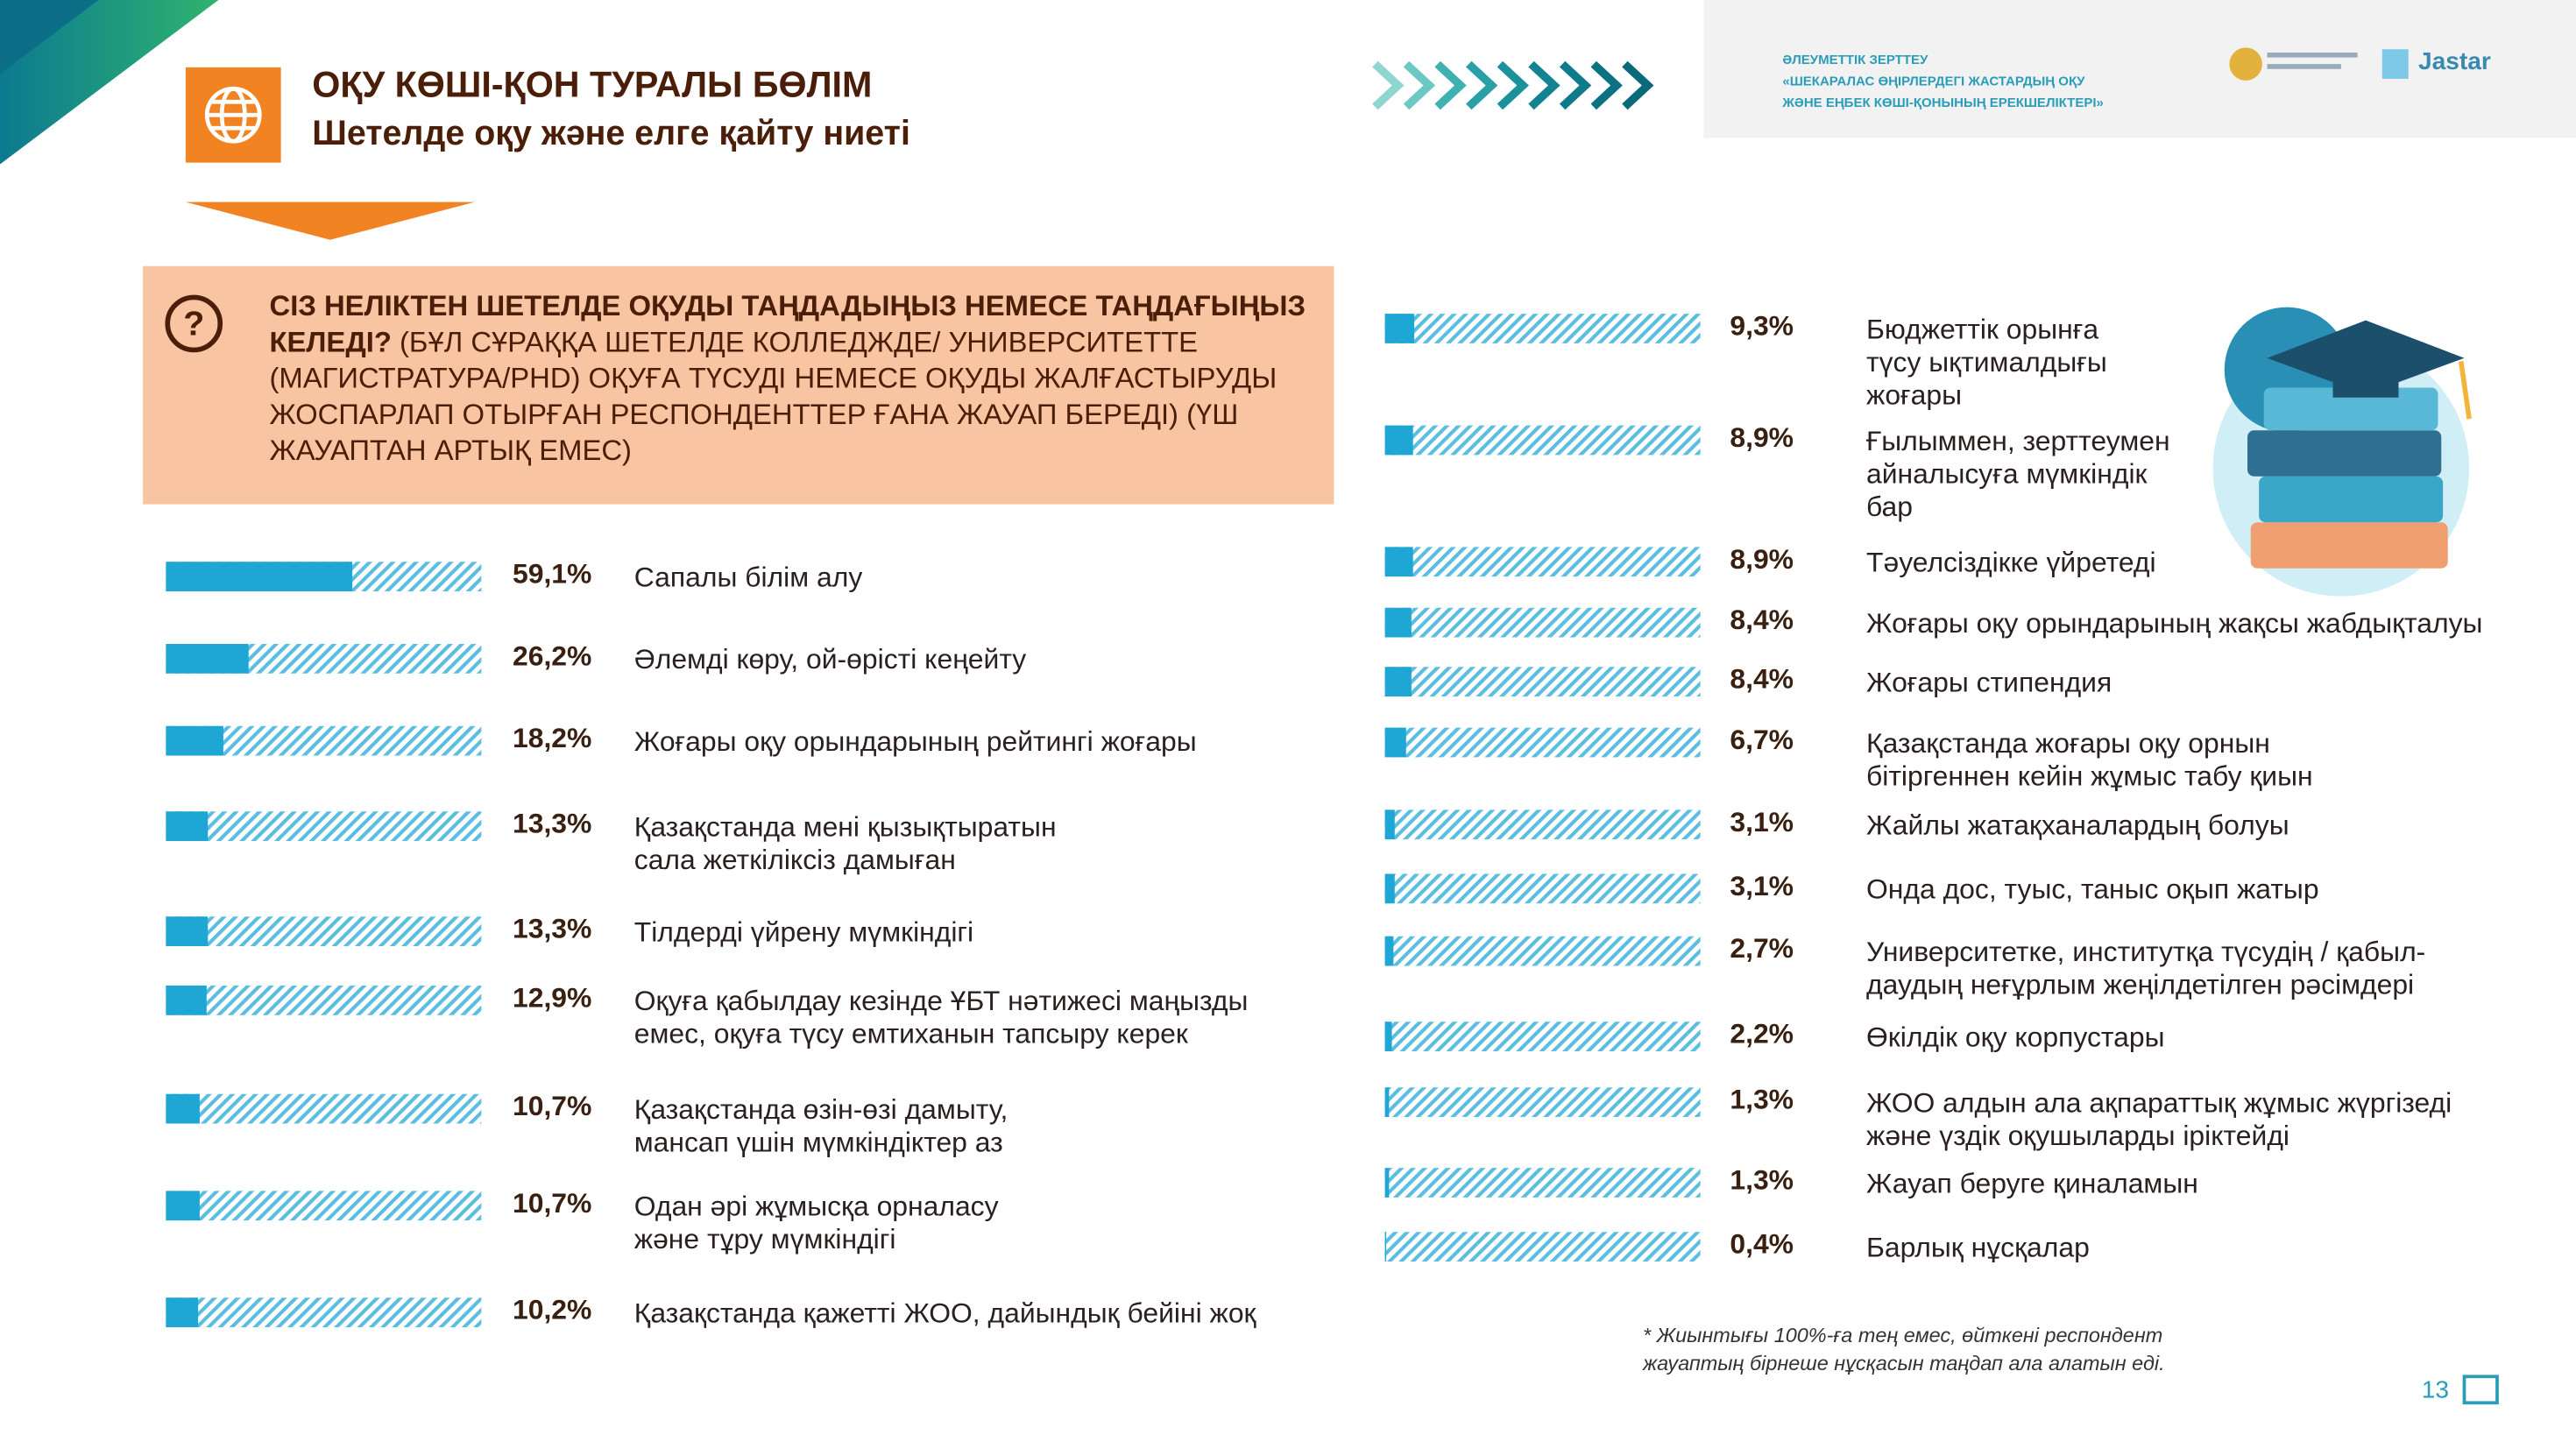 The image size is (2576, 1449). I want to click on category-label: Әлемді көру, ой-өрісті кеңейту, so click(830, 659).